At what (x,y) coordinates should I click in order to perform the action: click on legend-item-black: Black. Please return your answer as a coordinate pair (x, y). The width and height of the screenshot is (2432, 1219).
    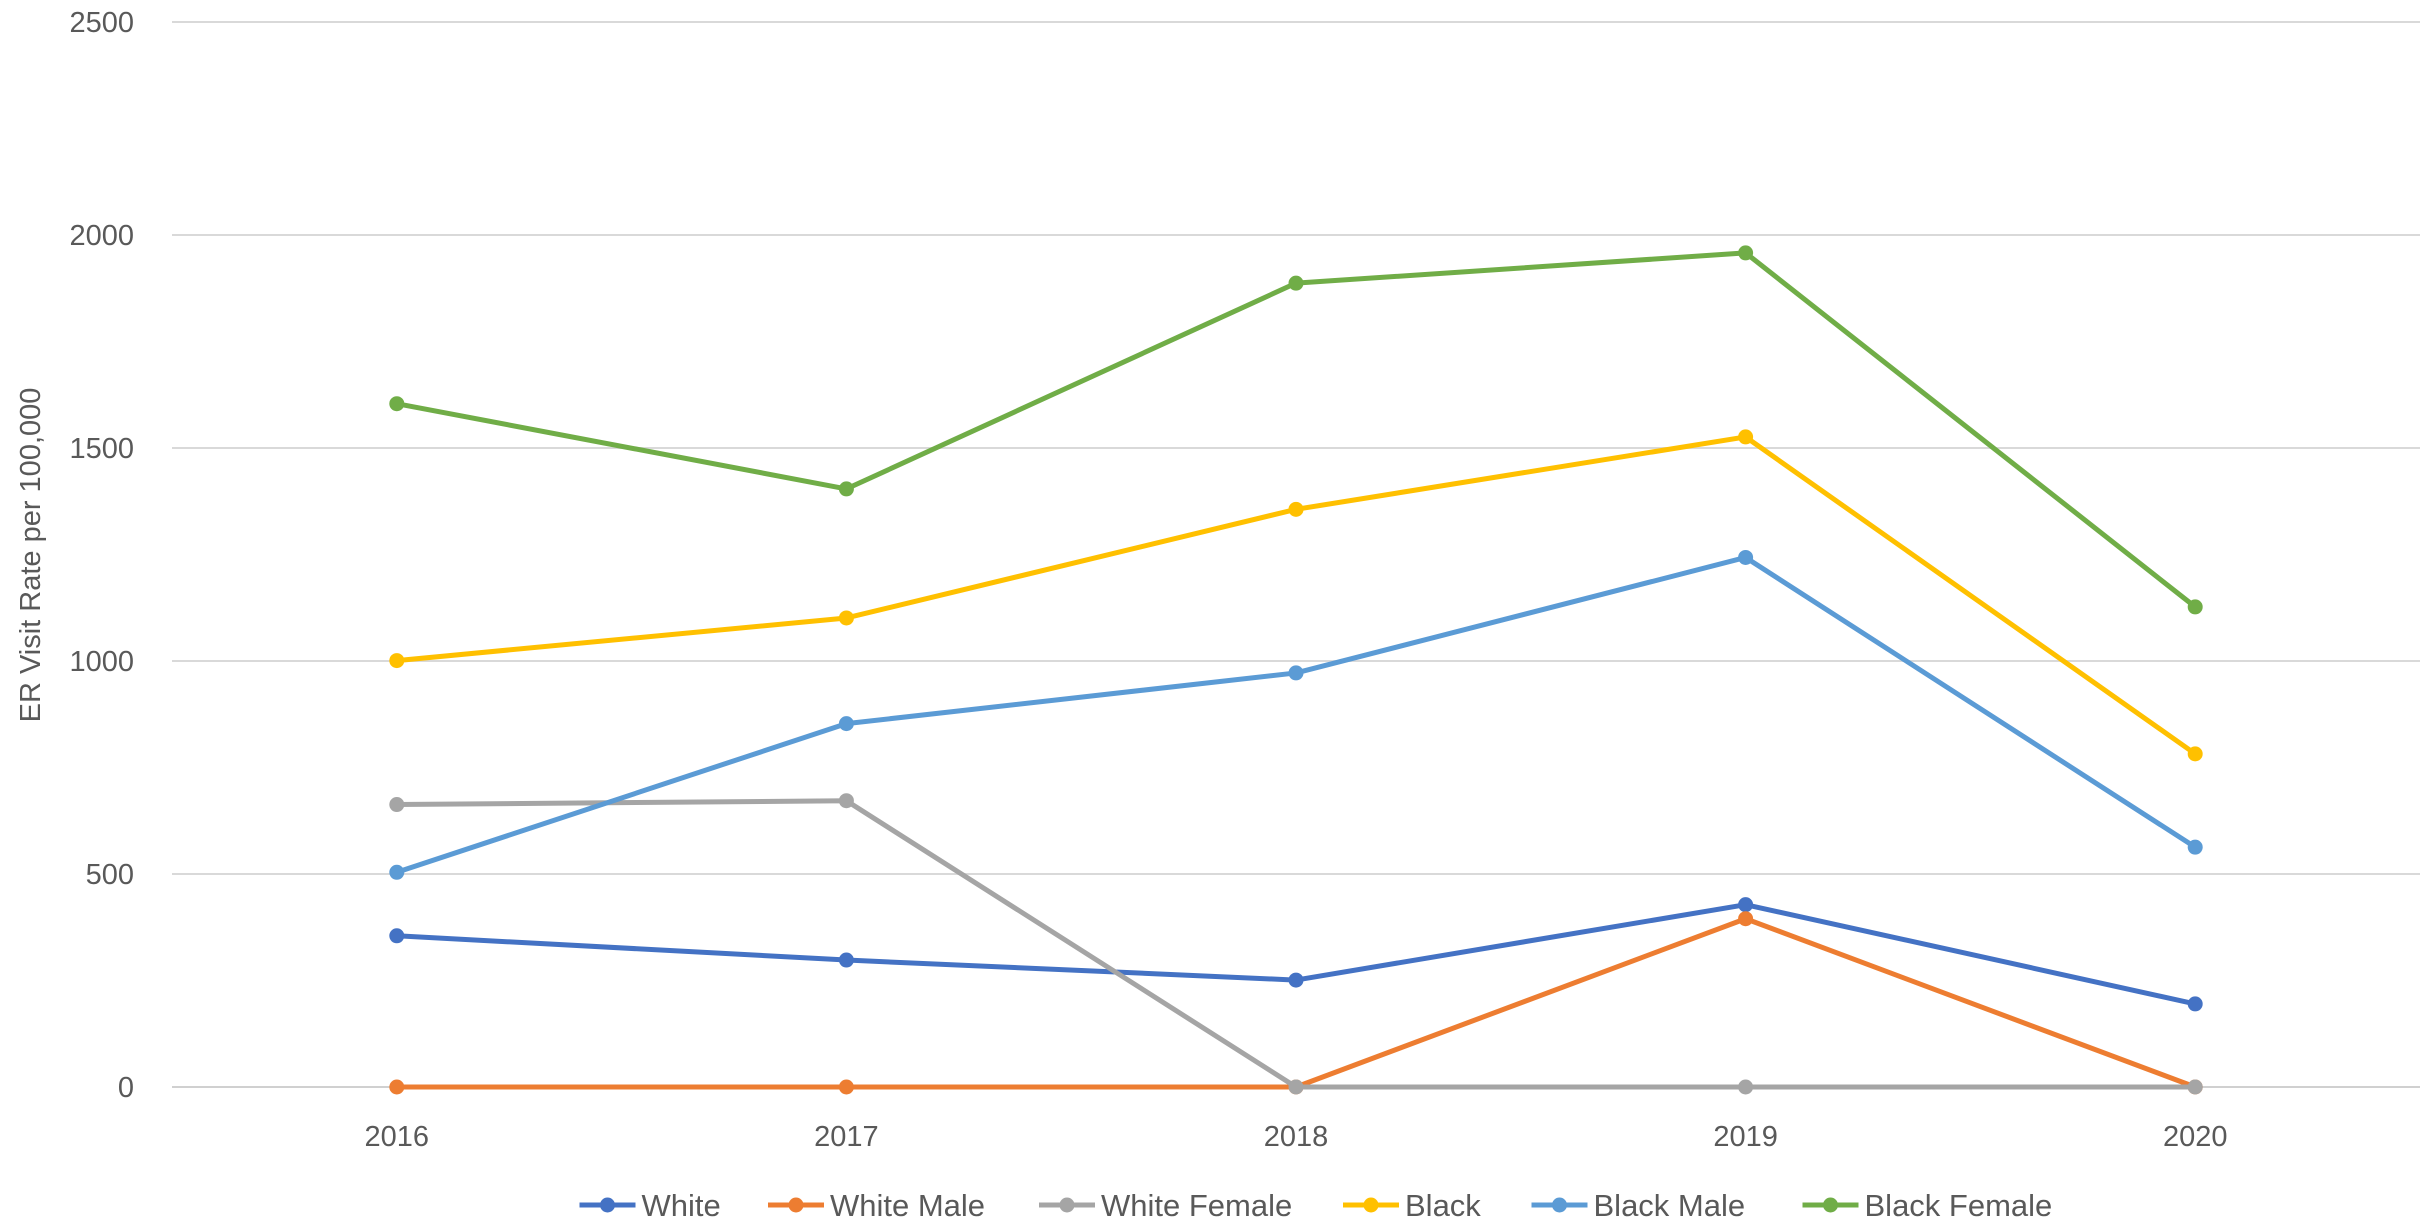
    Looking at the image, I should click on (1412, 1203).